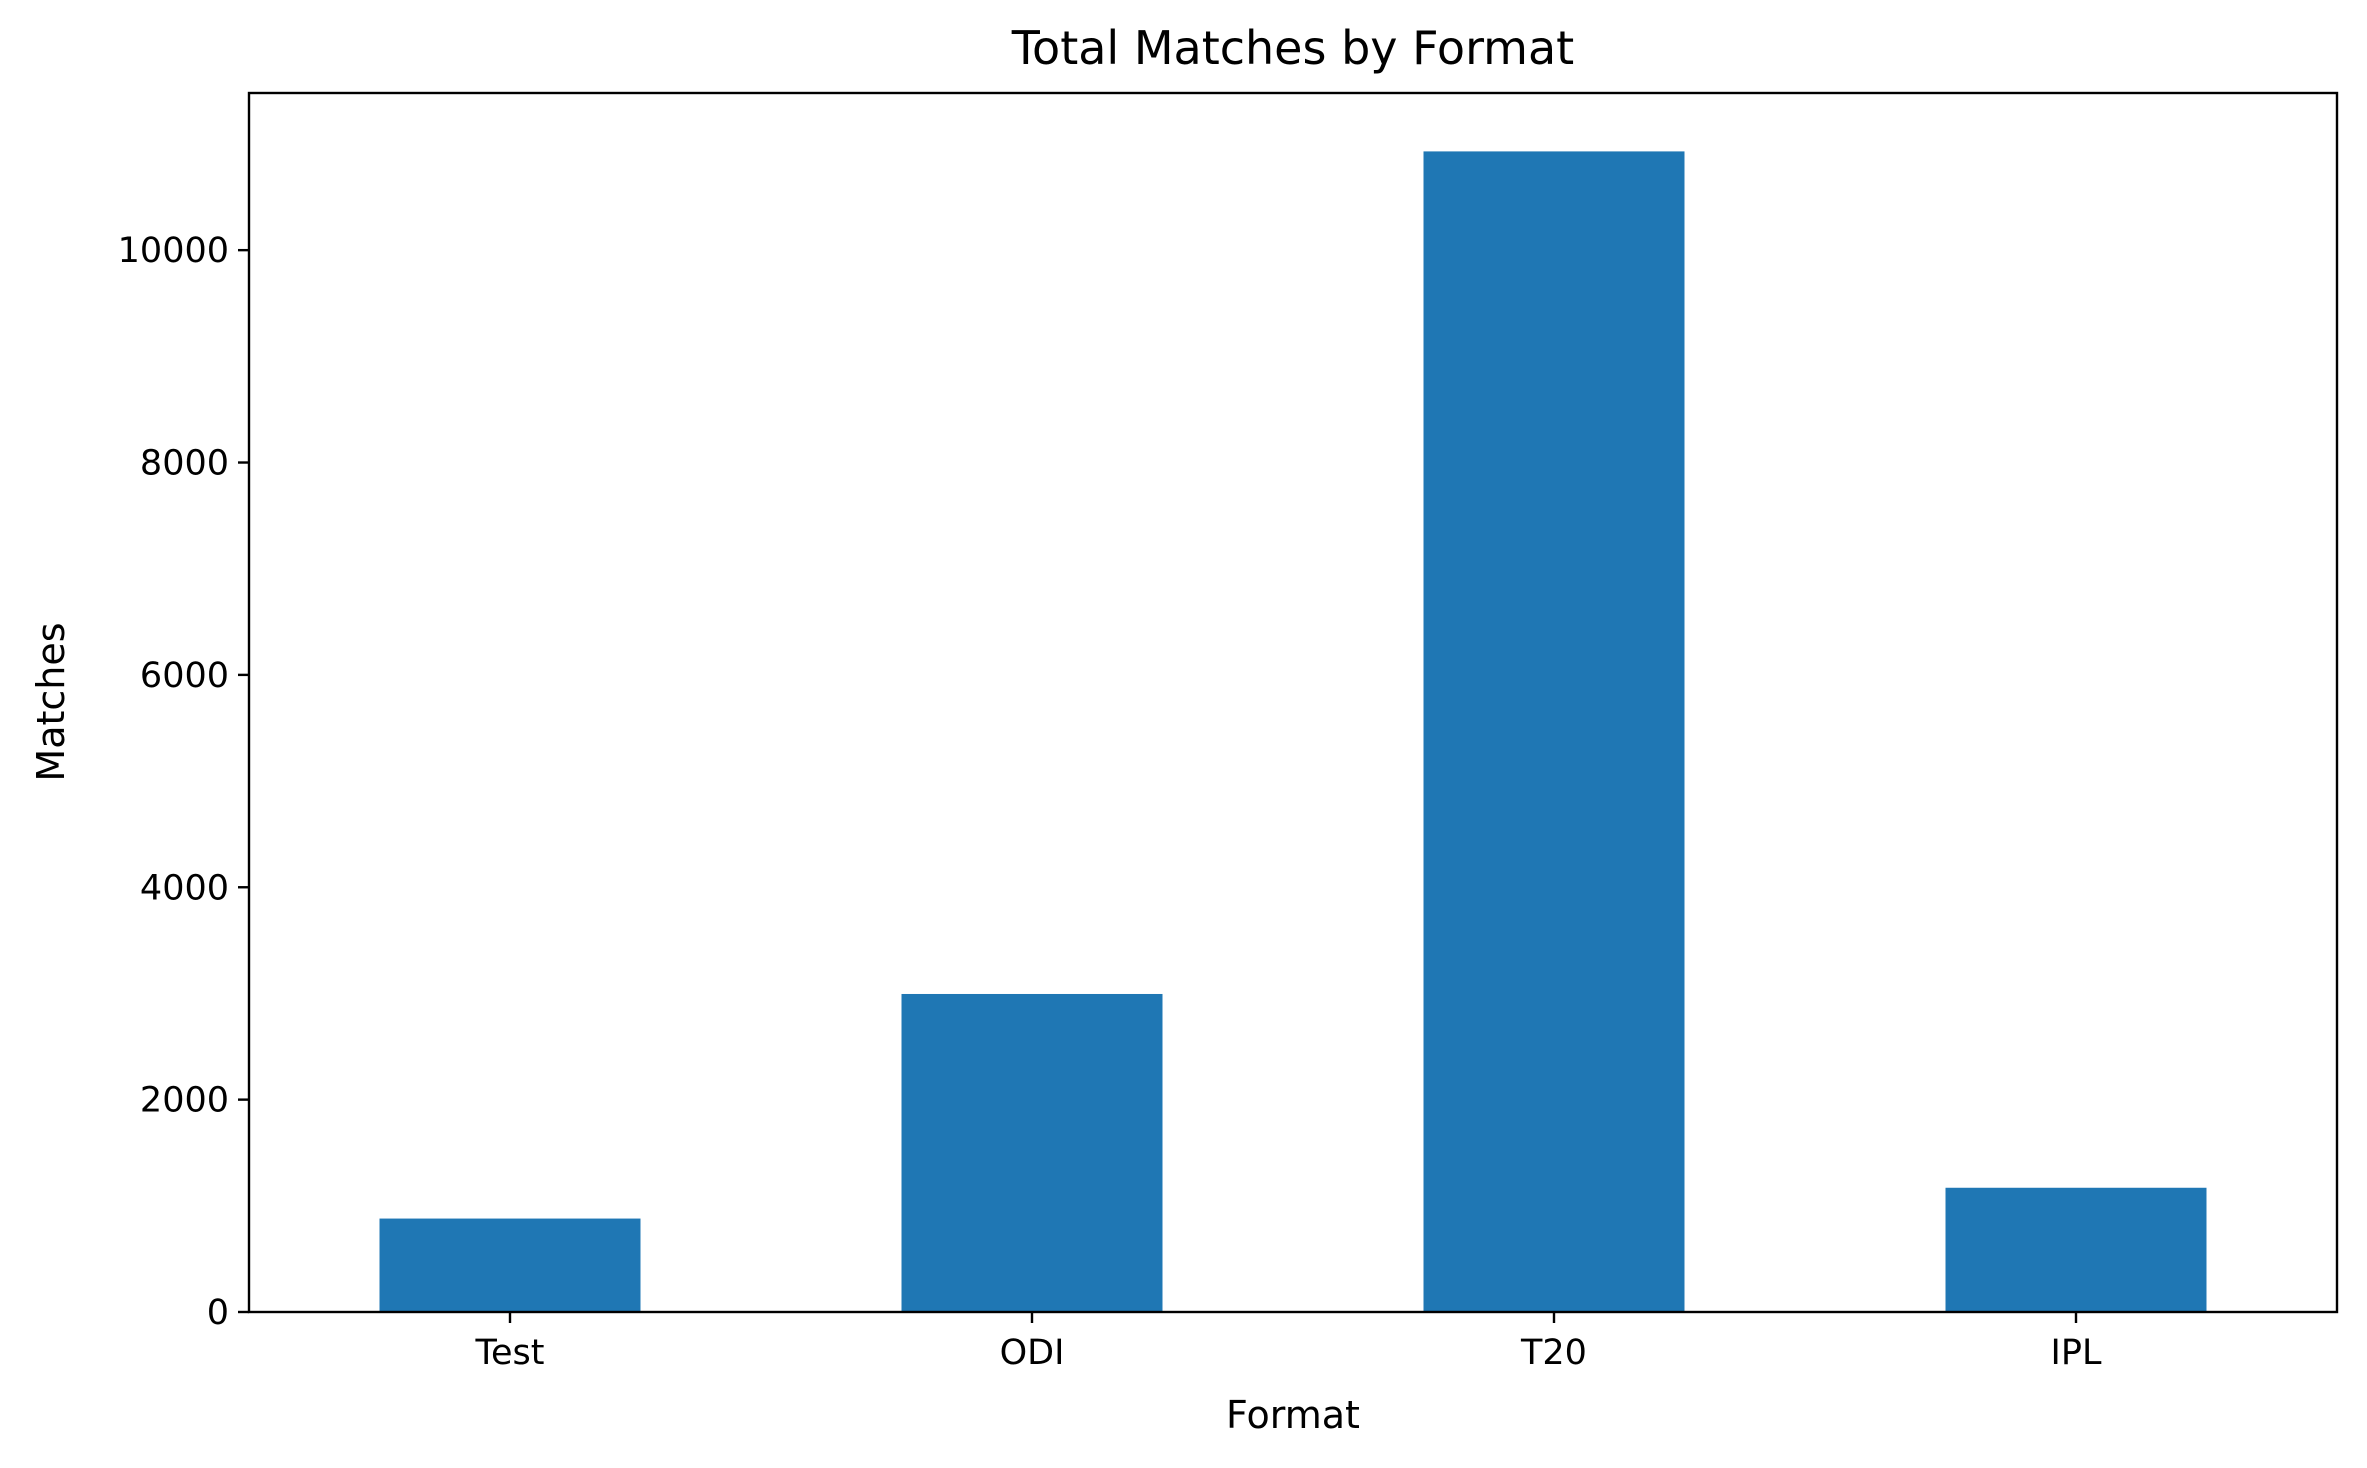 This screenshot has height=1468, width=2367. I want to click on bar-t20, so click(1554, 731).